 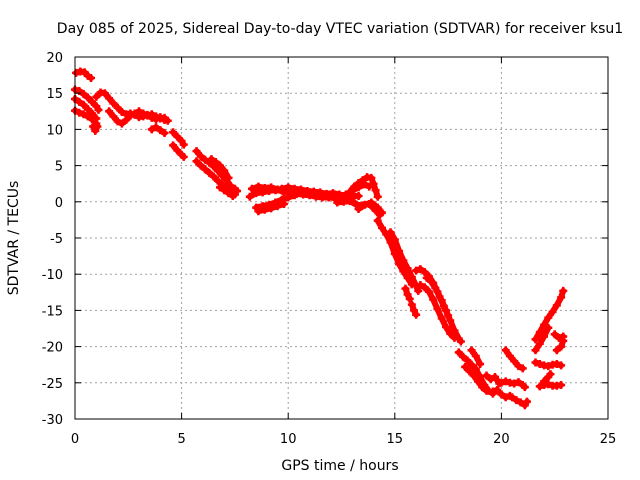 What do you see at coordinates (59, 203) in the screenshot?
I see `y-tick-label-0: 0` at bounding box center [59, 203].